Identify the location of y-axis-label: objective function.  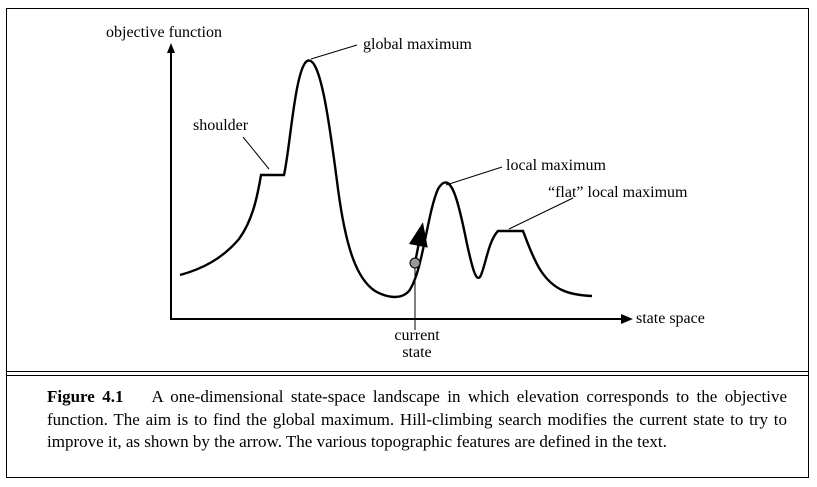
(164, 32).